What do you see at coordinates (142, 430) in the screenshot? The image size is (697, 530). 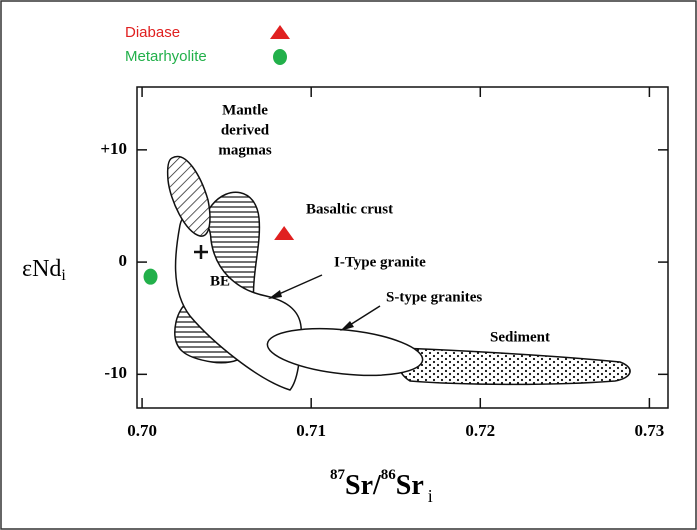 I see `x-tick-label: 0.70` at bounding box center [142, 430].